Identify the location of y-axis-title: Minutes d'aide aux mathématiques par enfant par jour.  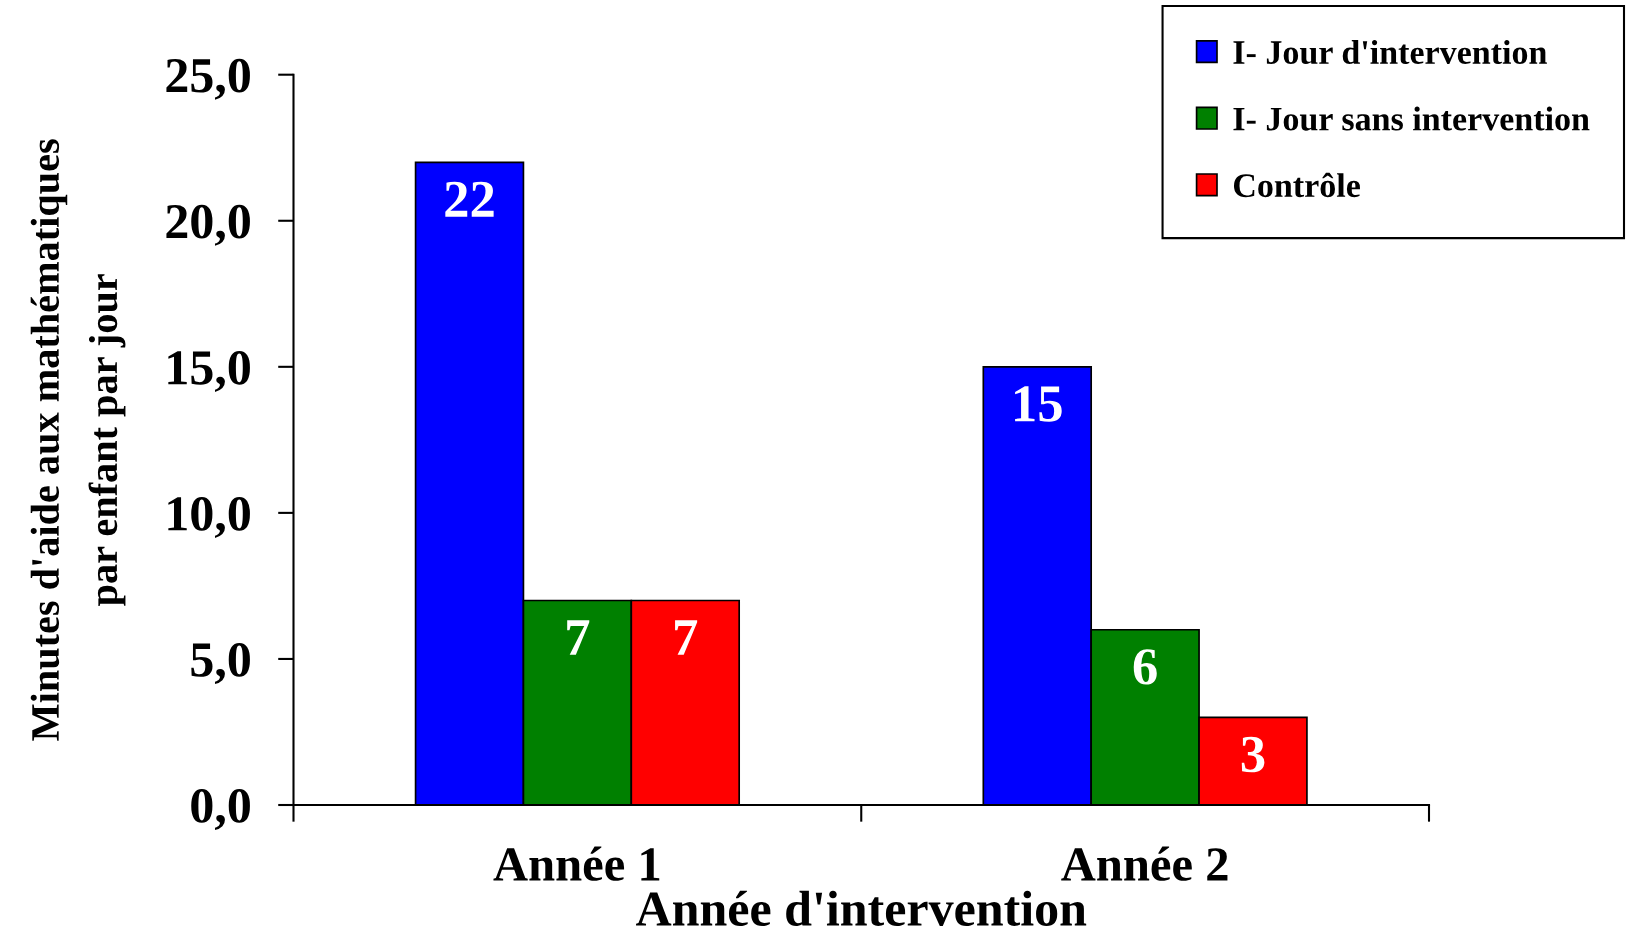
(78, 440).